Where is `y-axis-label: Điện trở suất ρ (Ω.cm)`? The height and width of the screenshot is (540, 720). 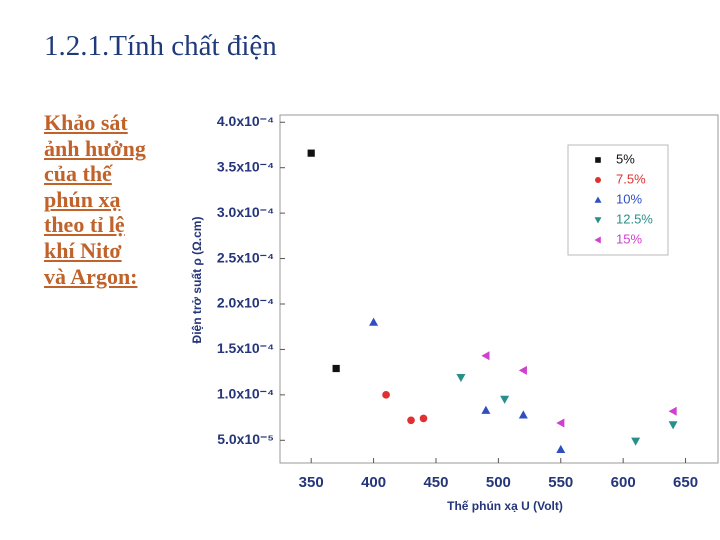 y-axis-label: Điện trở suất ρ (Ω.cm) is located at coordinates (197, 280).